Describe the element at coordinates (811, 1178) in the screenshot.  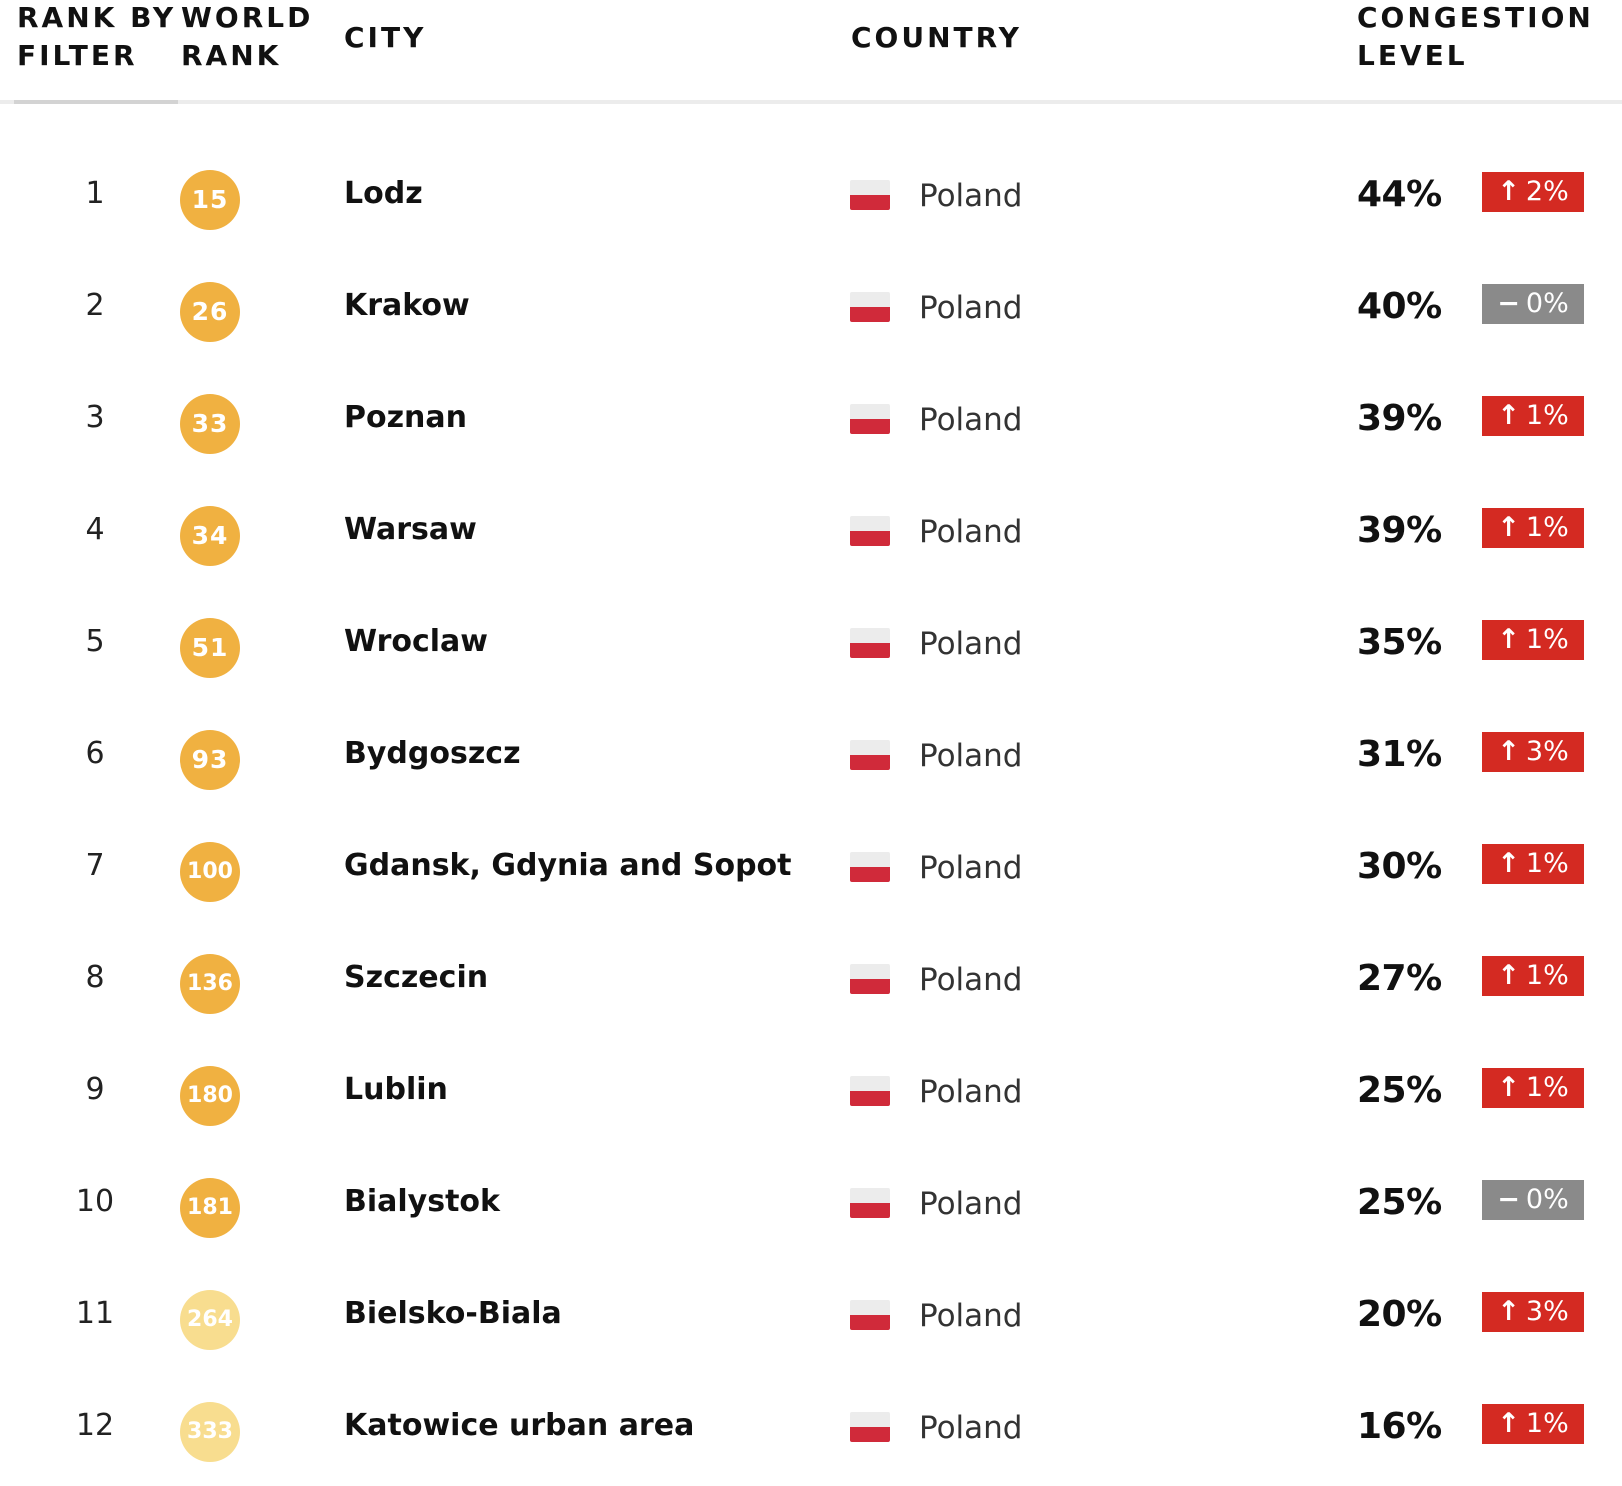
I see `table-row: 10 181 Bialystok Poland 25% −0%` at that location.